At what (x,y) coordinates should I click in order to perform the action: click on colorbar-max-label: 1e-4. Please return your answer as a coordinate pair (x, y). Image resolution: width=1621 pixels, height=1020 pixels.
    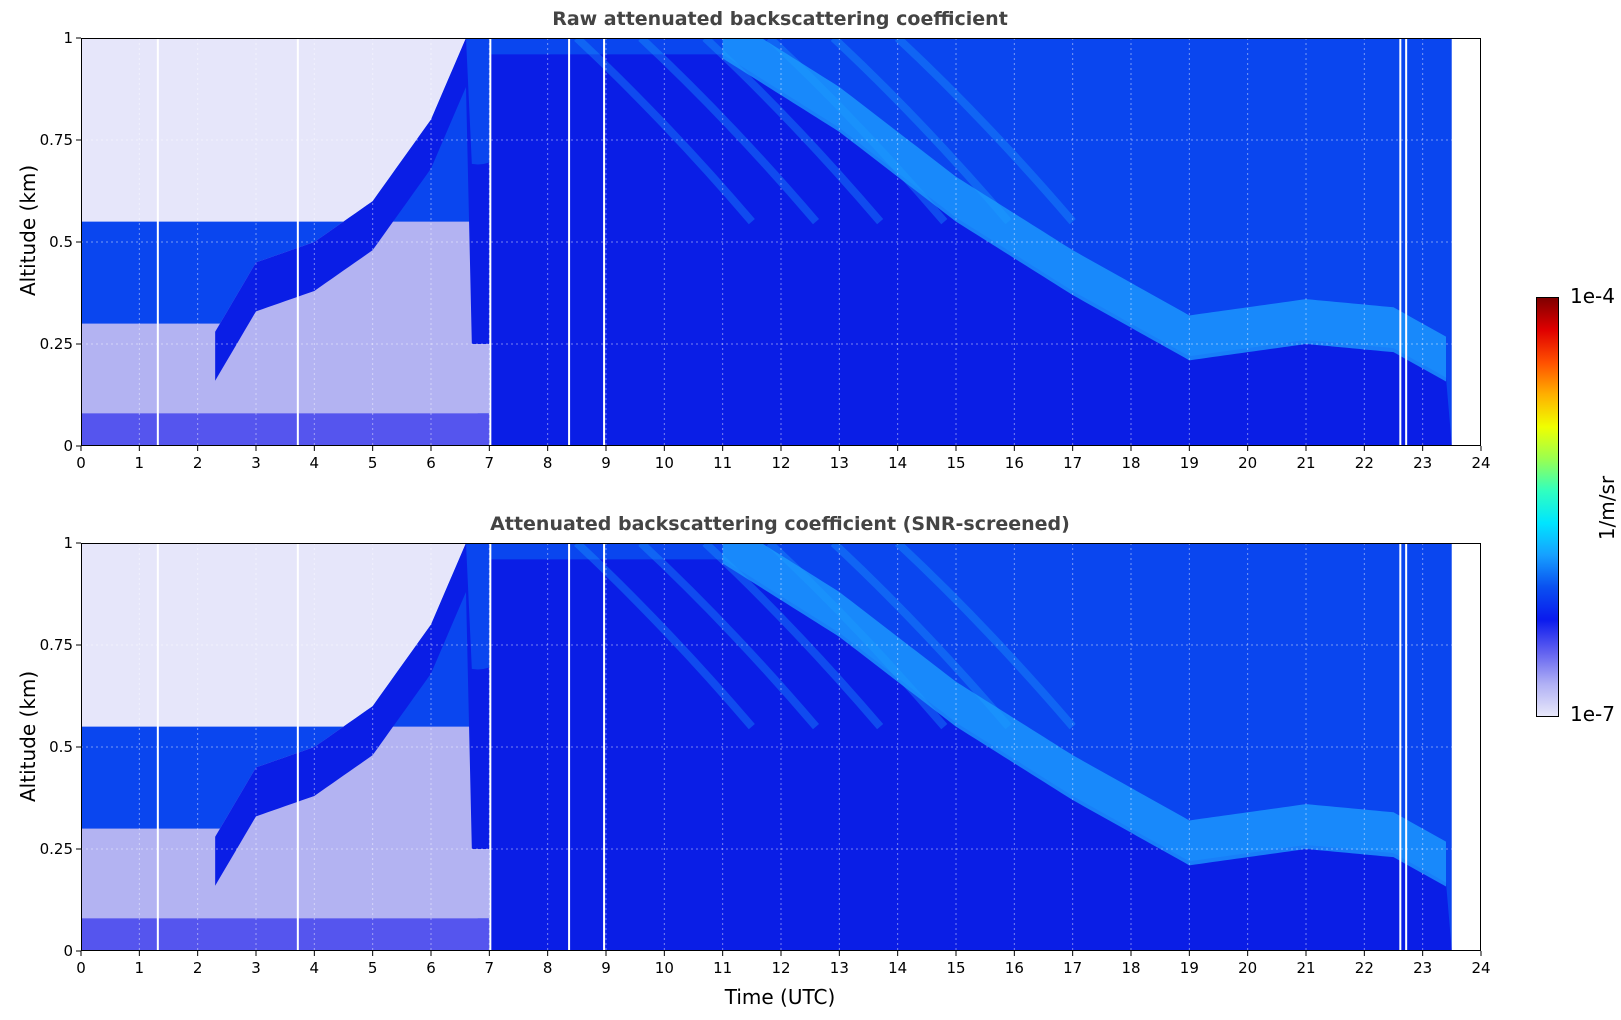
    Looking at the image, I should click on (1592, 296).